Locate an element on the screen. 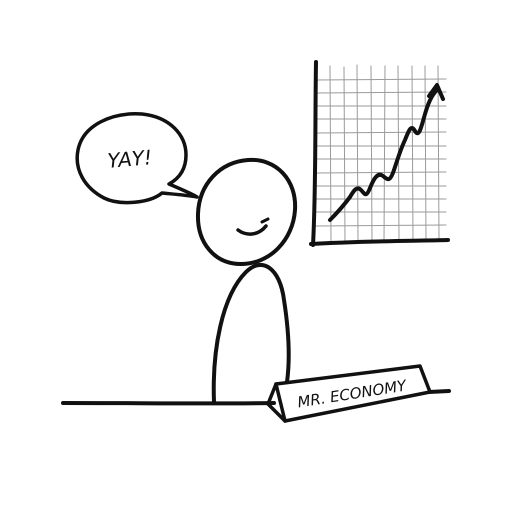 This screenshot has width=512, height=512. chart-bottom-edge is located at coordinates (379, 242).